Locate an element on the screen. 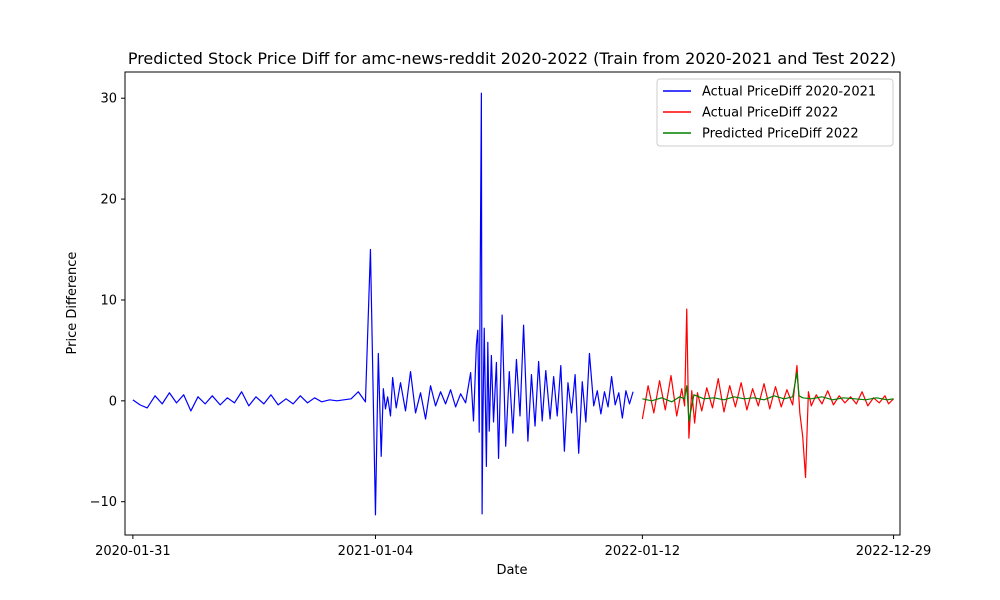 This screenshot has height=600, width=1000. legend-entry: Predicted PriceDiff 2022 is located at coordinates (780, 134).